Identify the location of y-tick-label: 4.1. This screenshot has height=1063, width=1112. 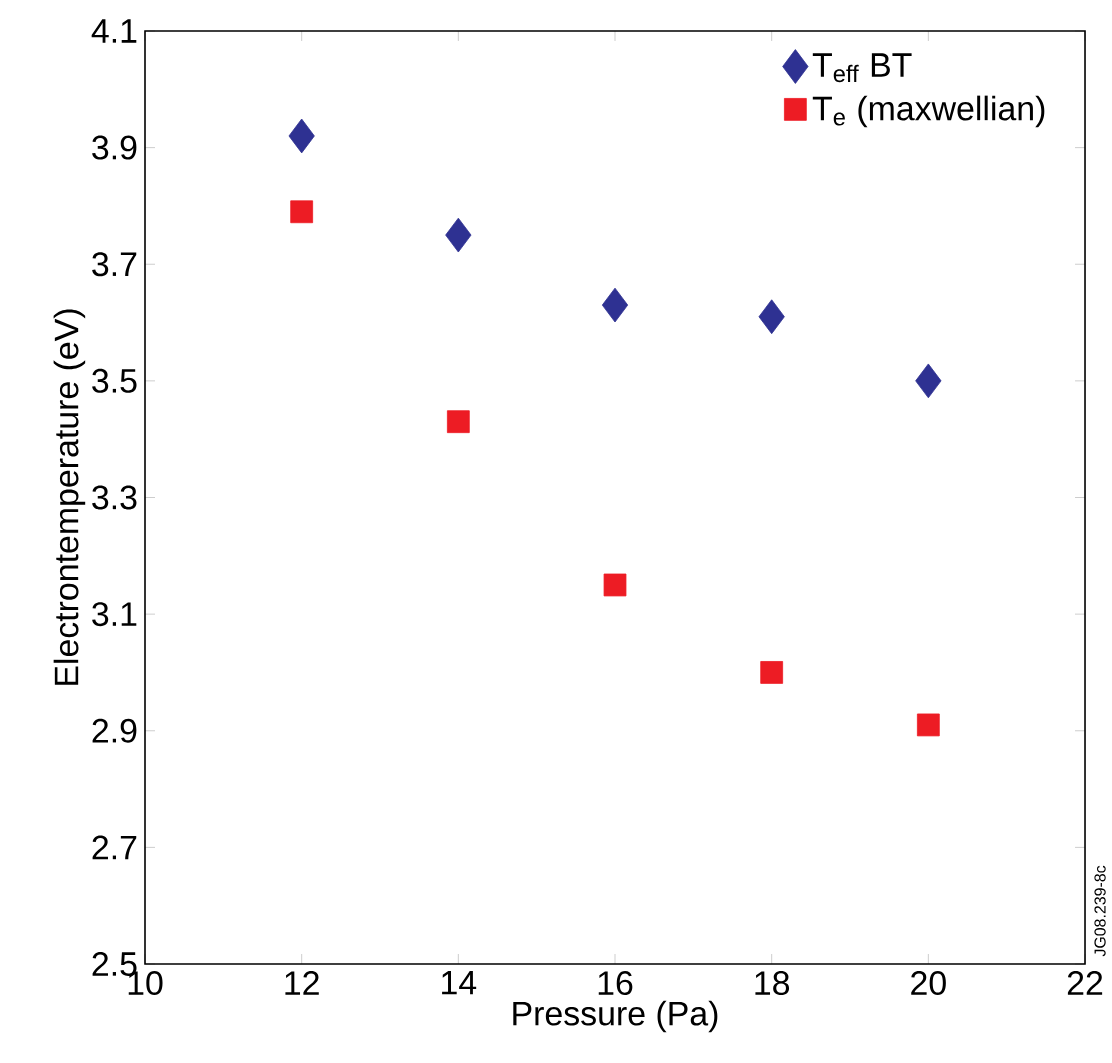
(114, 31).